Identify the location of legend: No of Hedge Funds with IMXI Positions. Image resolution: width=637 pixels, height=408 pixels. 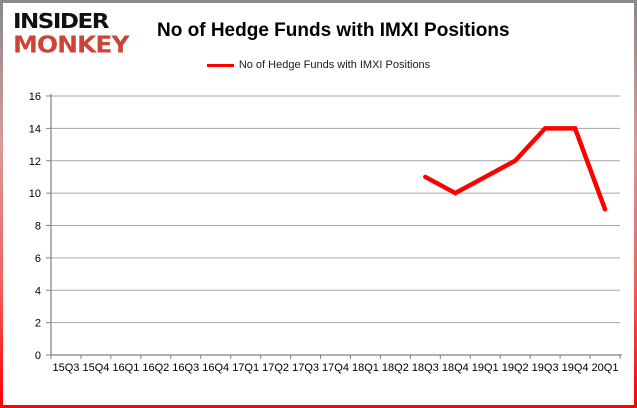
(318, 65).